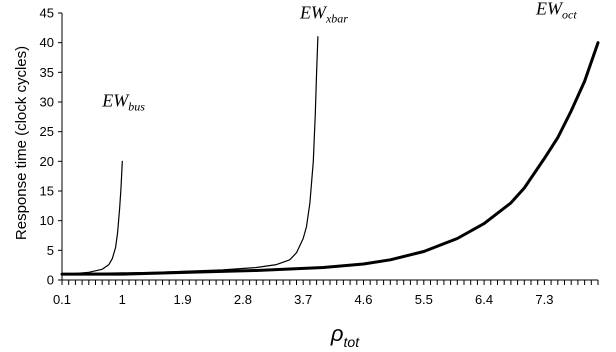  What do you see at coordinates (47, 72) in the screenshot?
I see `y-tick-label: 35` at bounding box center [47, 72].